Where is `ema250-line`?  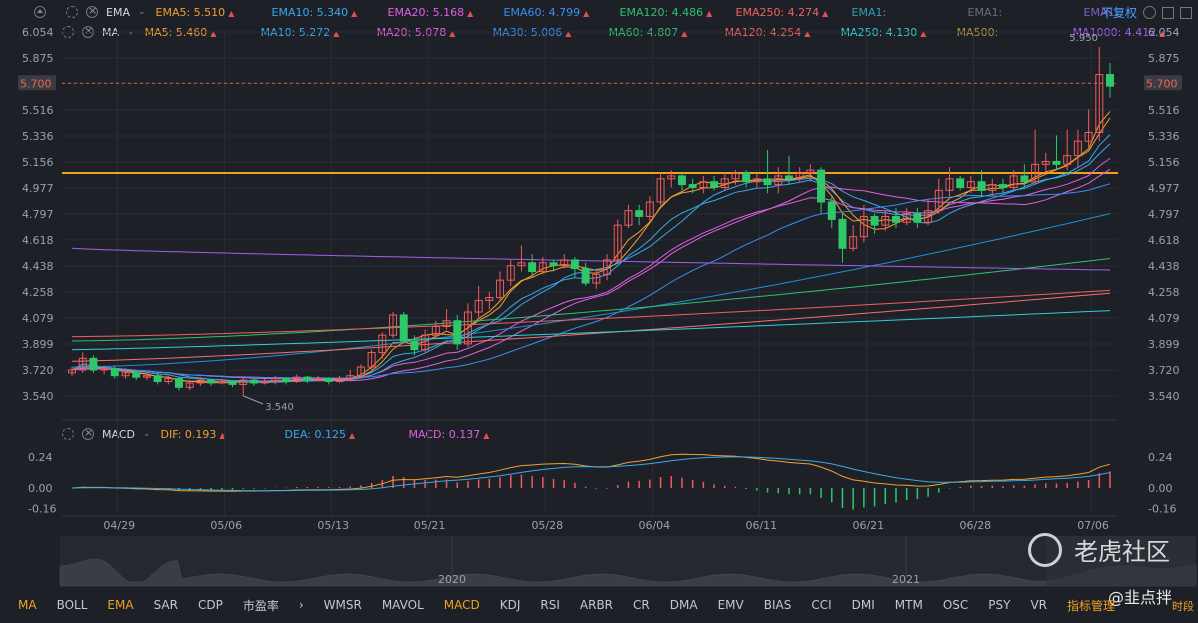 ema250-line is located at coordinates (591, 313).